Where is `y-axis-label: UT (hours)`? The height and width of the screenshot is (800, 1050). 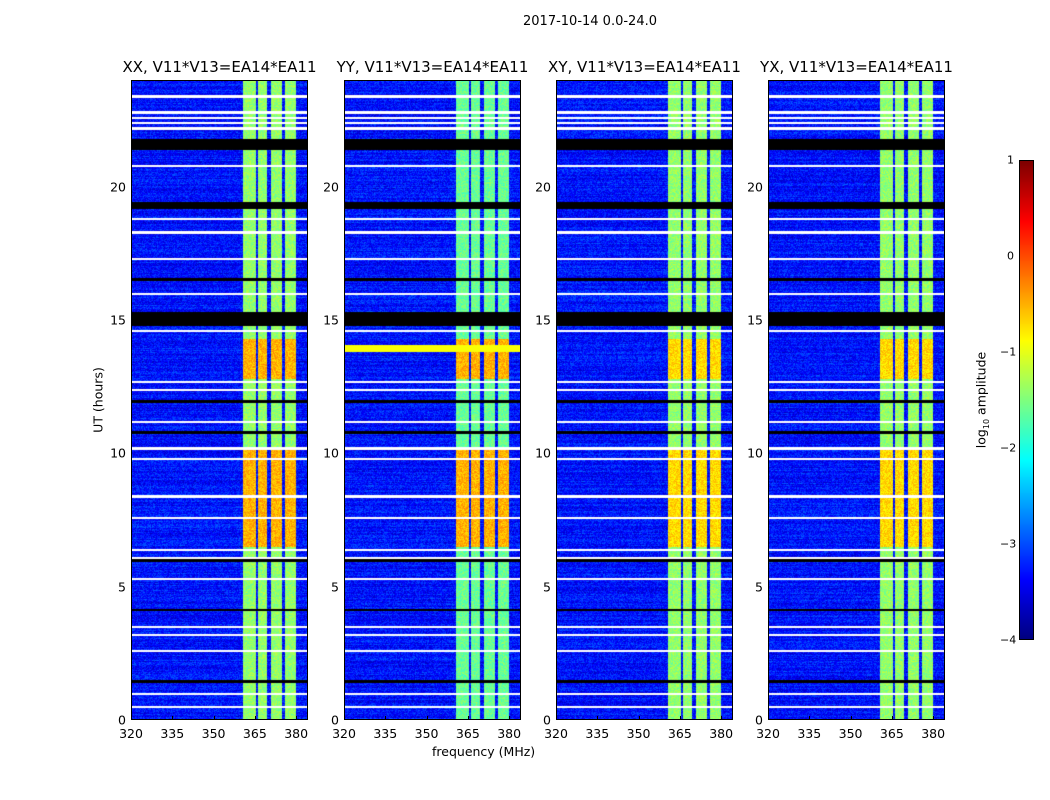 y-axis-label: UT (hours) is located at coordinates (98, 400).